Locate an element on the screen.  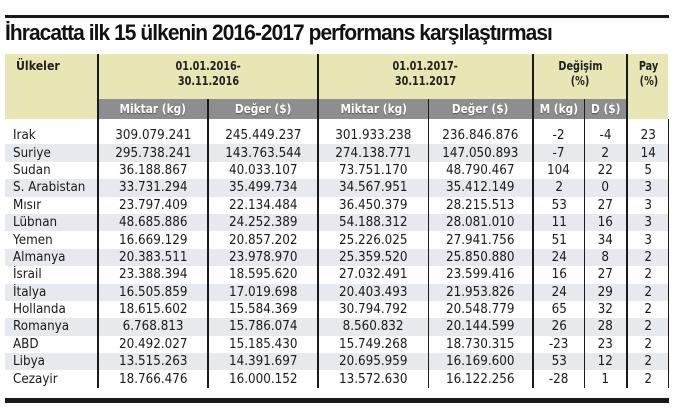
quantity-2016-cell: 23.388.394 is located at coordinates (152, 275).